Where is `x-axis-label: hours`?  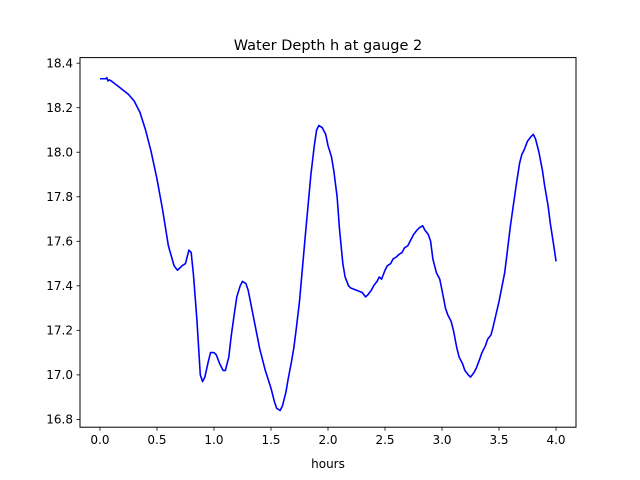
x-axis-label: hours is located at coordinates (328, 464).